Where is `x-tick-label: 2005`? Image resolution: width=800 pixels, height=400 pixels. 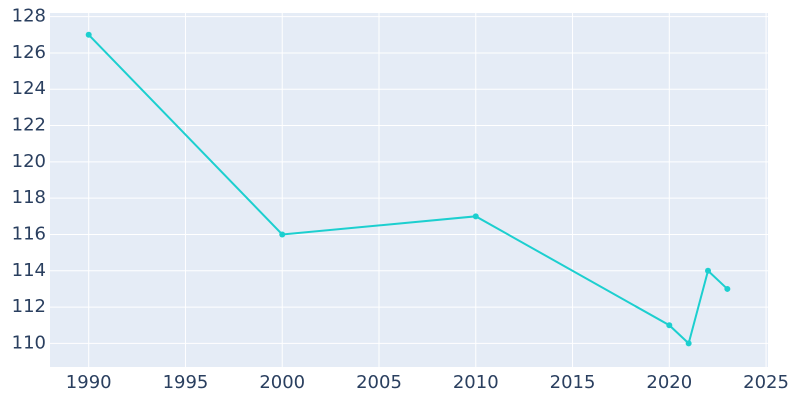
x-tick-label: 2005 is located at coordinates (379, 382).